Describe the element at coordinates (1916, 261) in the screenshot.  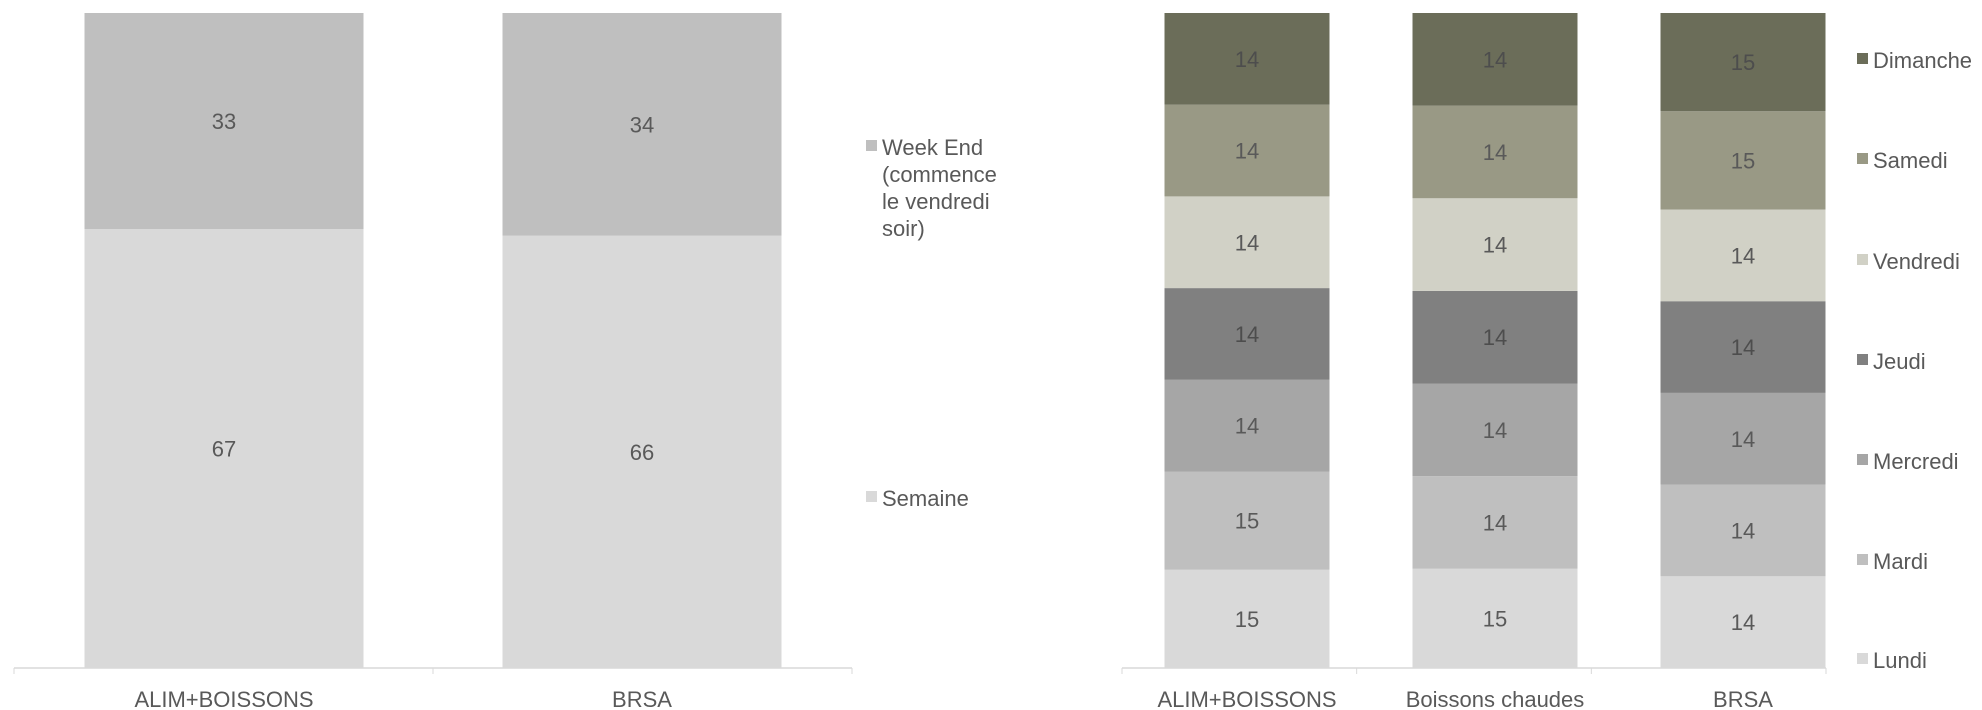
I see `legend-label: Vendredi` at that location.